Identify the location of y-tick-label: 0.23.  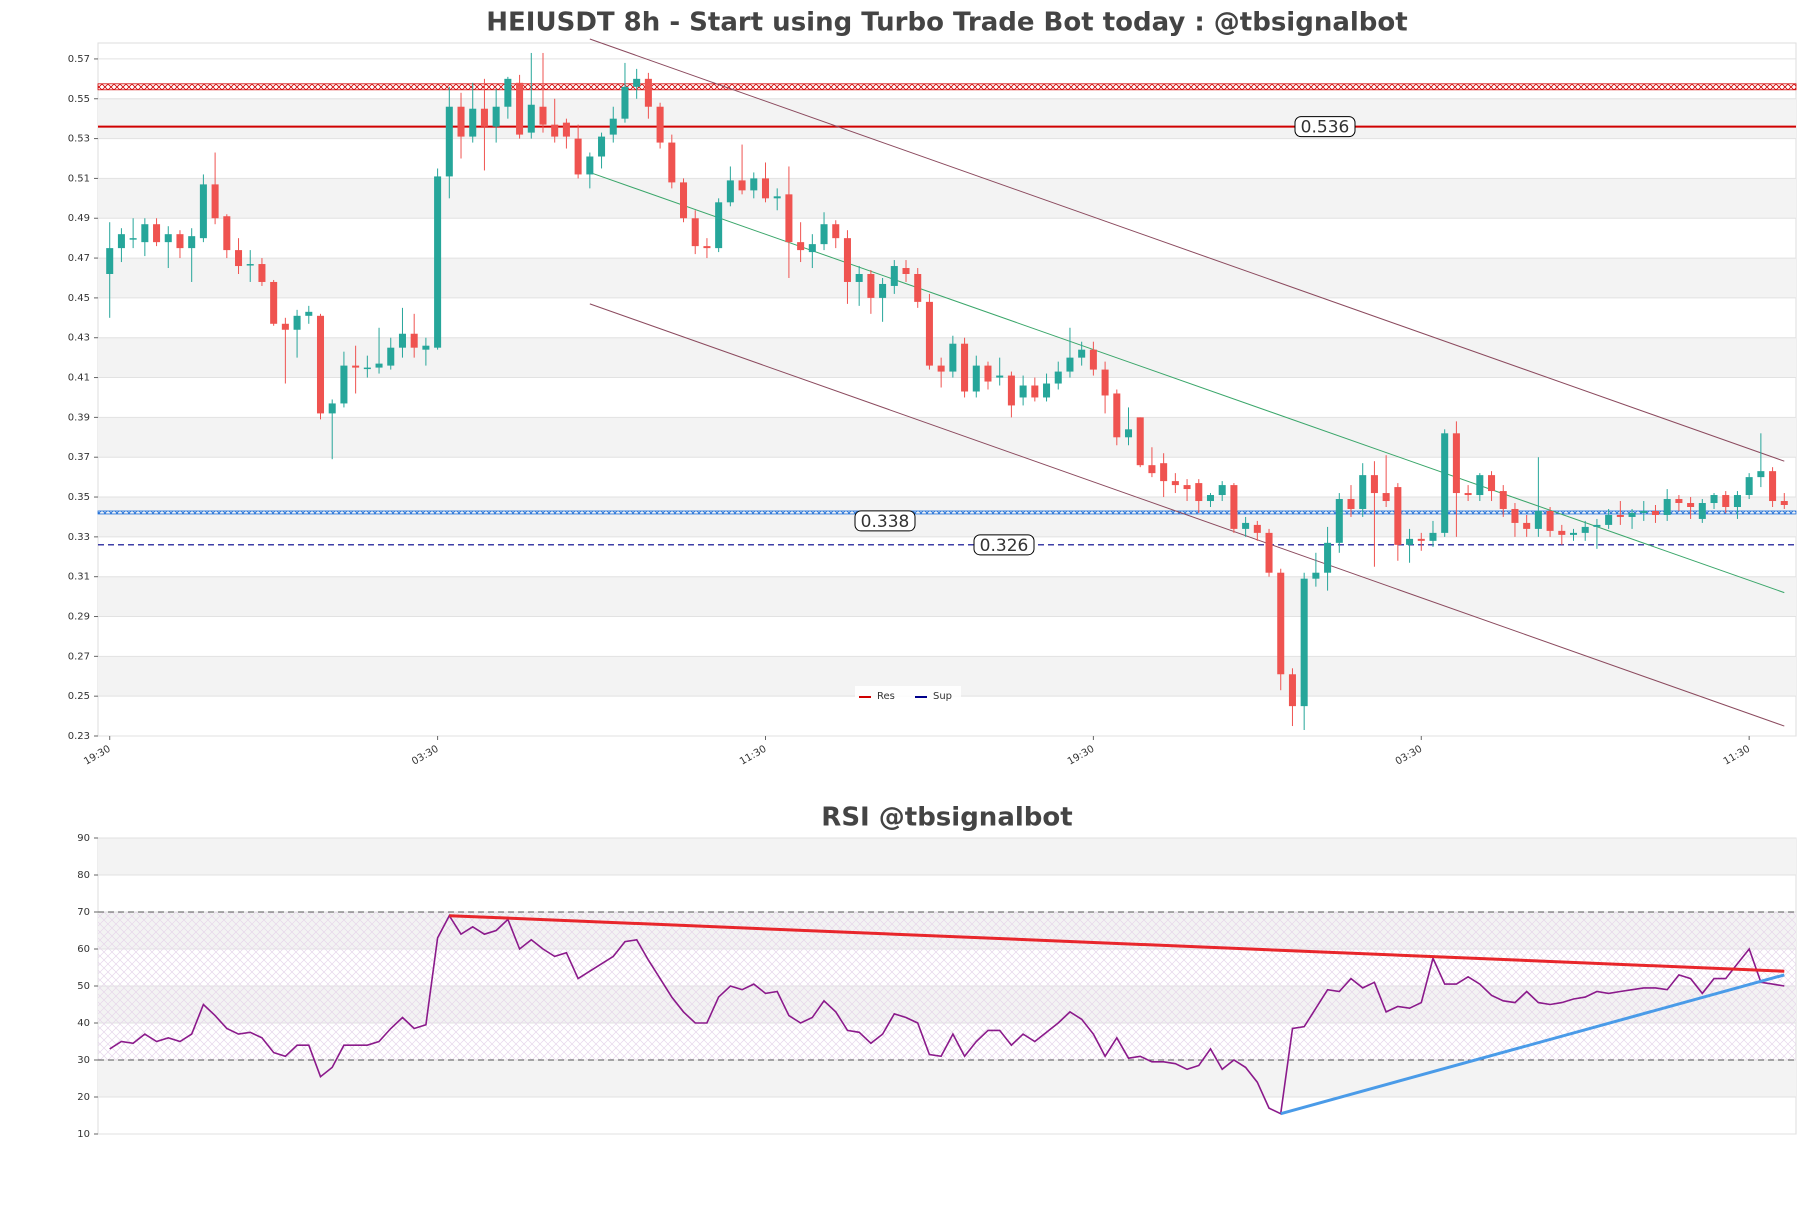
(79, 736).